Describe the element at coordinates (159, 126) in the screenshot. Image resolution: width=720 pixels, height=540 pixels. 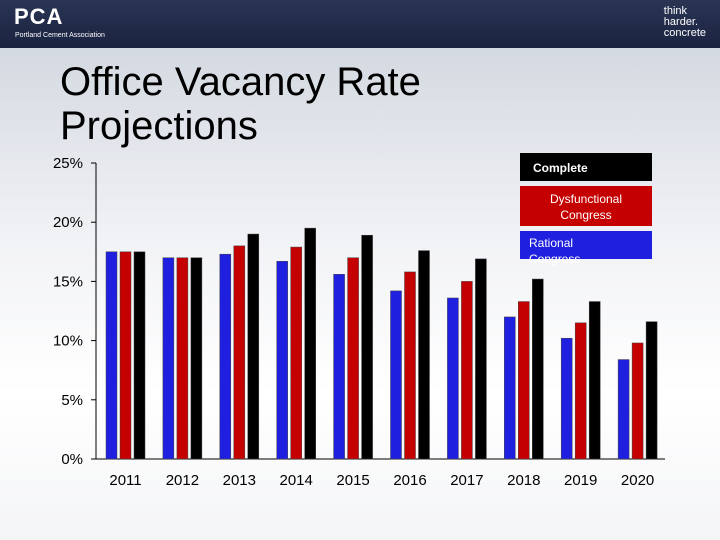
I see `title-line-2: Projections` at that location.